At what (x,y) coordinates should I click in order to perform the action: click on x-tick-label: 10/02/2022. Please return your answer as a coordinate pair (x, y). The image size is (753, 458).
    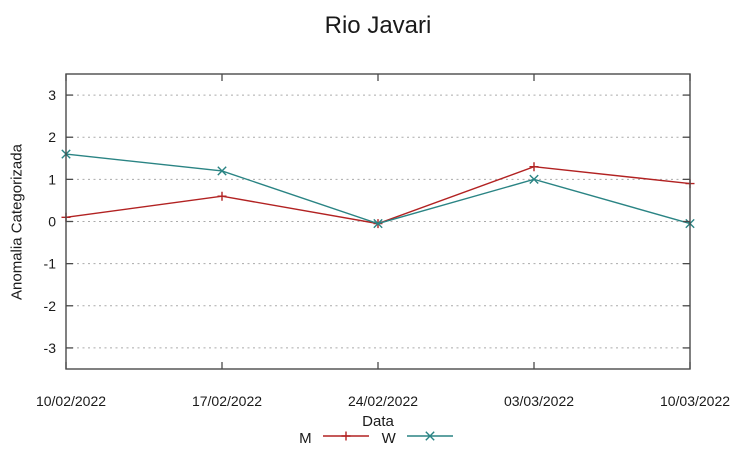
    Looking at the image, I should click on (71, 401).